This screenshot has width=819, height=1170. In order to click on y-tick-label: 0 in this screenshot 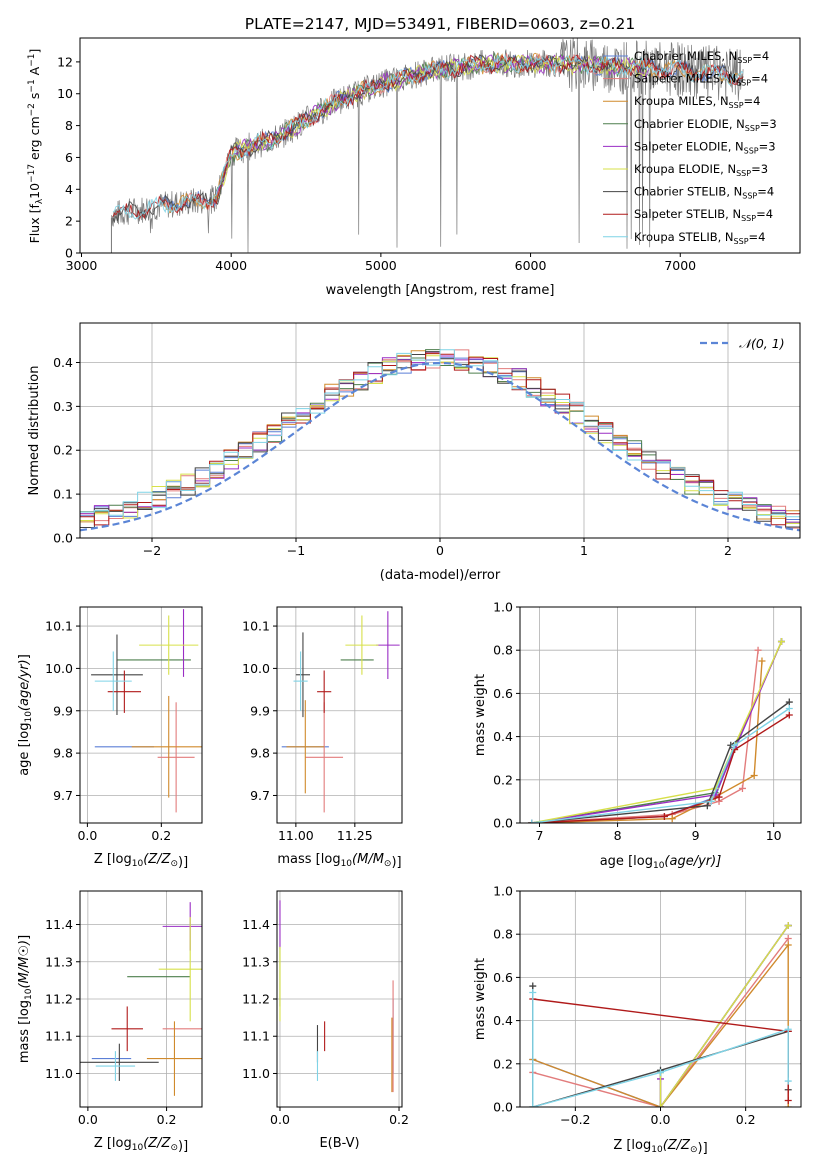, I will do `click(69, 253)`.